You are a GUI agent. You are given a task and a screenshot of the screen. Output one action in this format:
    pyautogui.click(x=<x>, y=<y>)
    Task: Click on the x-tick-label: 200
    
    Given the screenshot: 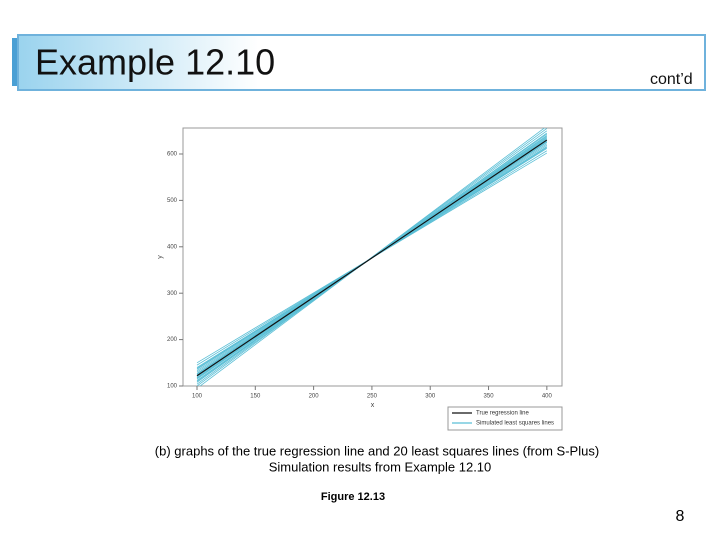 What is the action you would take?
    pyautogui.click(x=314, y=397)
    